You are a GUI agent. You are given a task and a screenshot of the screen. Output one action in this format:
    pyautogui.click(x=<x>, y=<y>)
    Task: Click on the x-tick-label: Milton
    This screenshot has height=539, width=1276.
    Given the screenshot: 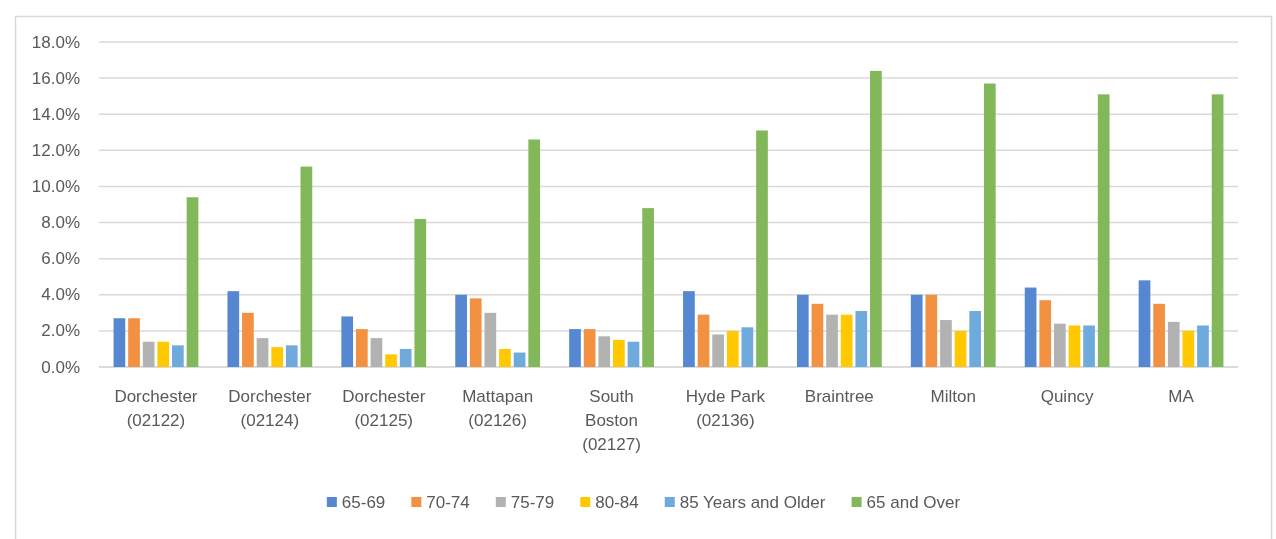 What is the action you would take?
    pyautogui.click(x=953, y=396)
    